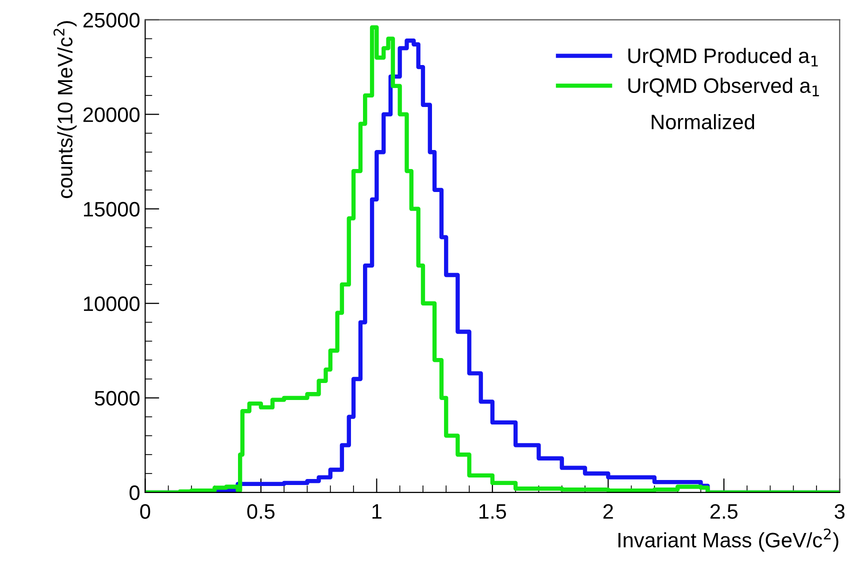 Image resolution: width=849 pixels, height=566 pixels. What do you see at coordinates (117, 398) in the screenshot?
I see `y-tick-label: 5000` at bounding box center [117, 398].